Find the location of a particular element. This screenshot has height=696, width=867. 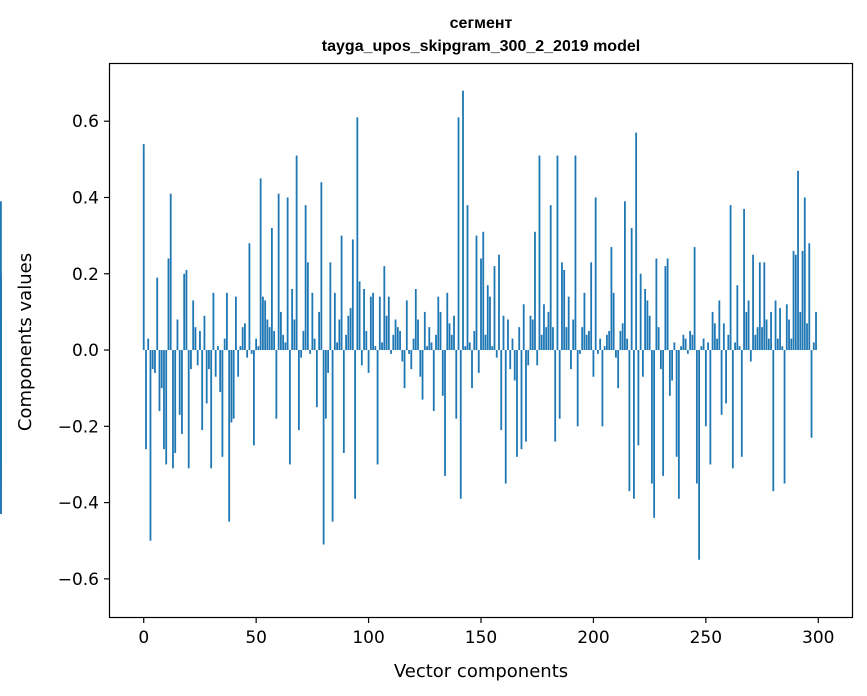

y-axis-ticks: −0.6 −0.4 −0.2 0.0 0.2 0.4 0.6 is located at coordinates (84, 351).